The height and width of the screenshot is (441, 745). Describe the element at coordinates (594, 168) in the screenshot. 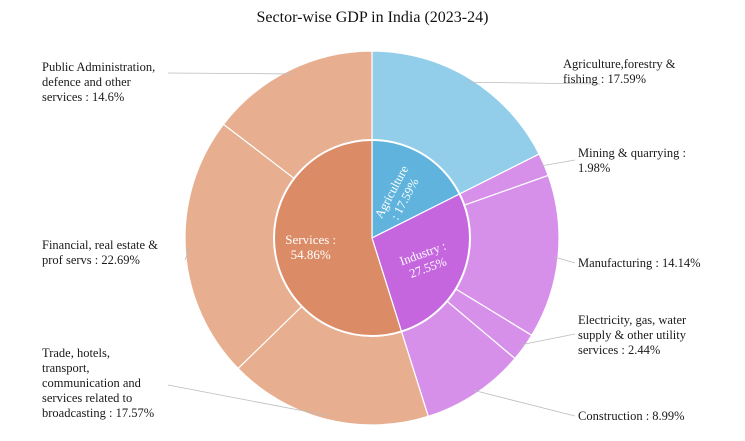

I see `outer-label-line: 1.98%` at that location.